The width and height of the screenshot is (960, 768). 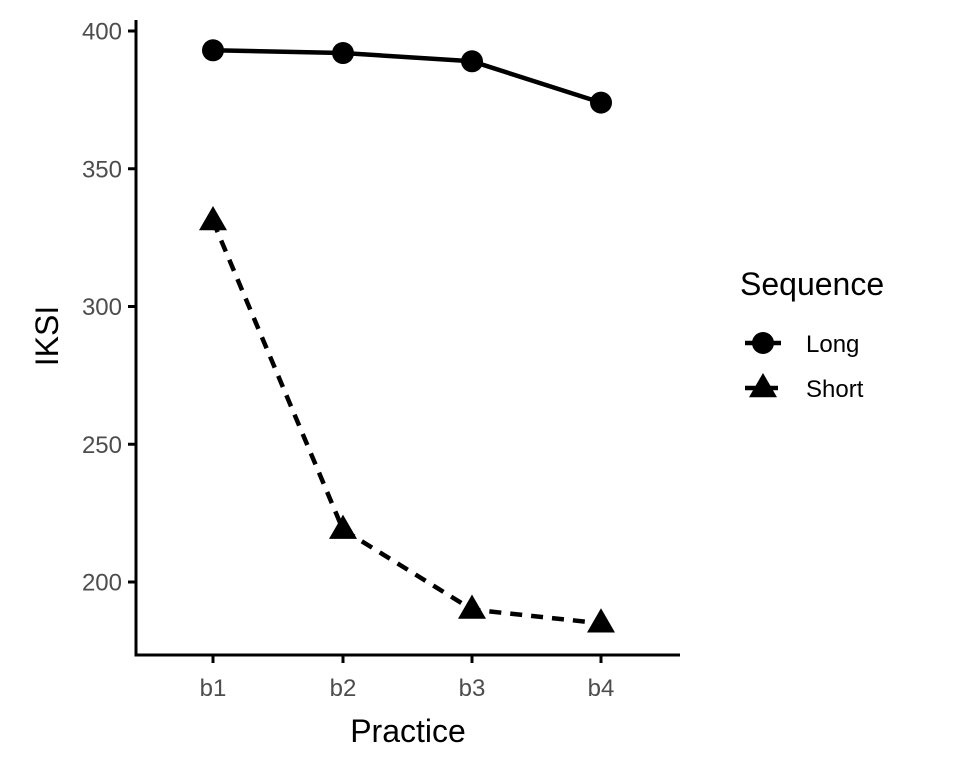 What do you see at coordinates (102, 307) in the screenshot?
I see `y-tick-label: 300` at bounding box center [102, 307].